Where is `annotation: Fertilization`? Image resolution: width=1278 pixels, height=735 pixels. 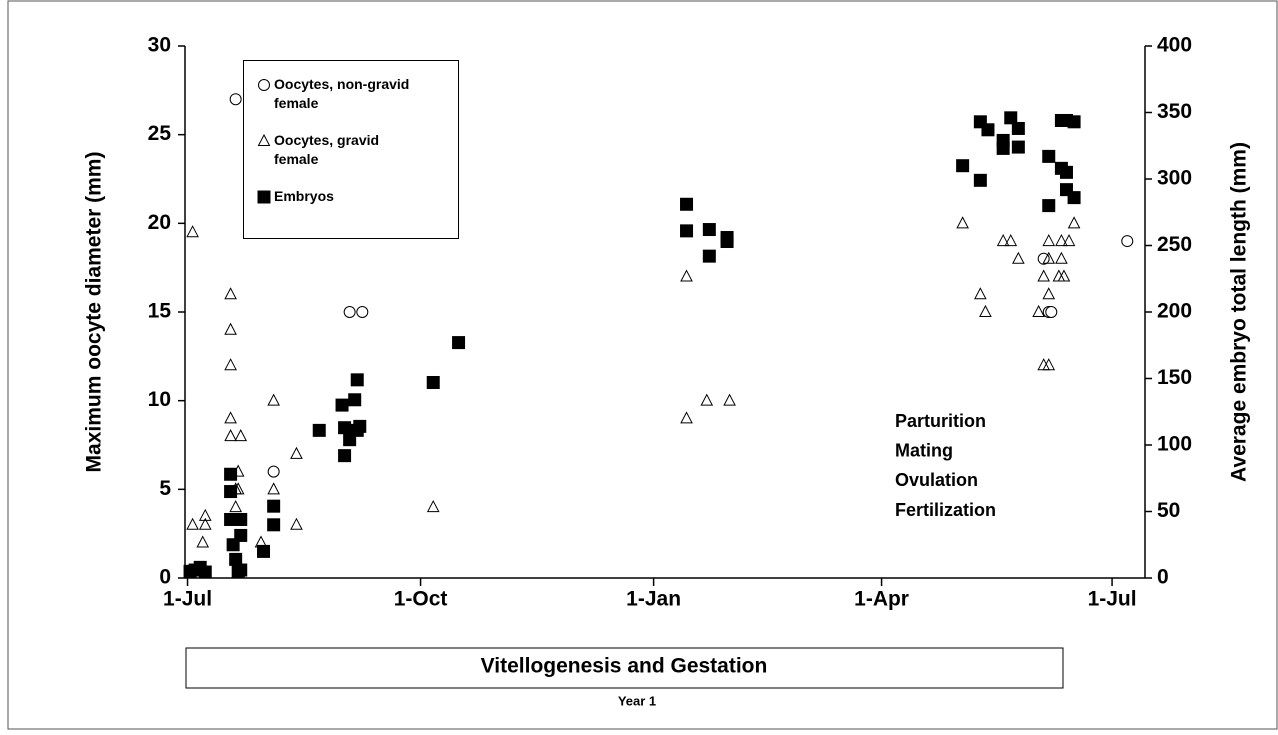
annotation: Fertilization is located at coordinates (945, 510).